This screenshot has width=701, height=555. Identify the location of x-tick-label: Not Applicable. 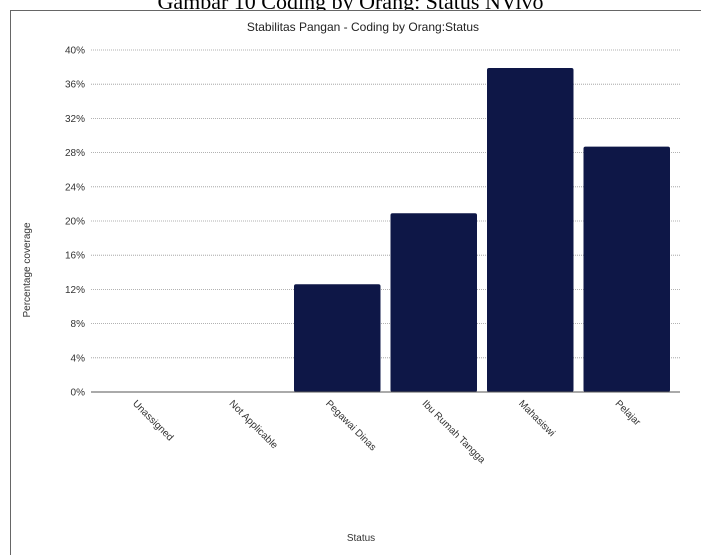
(253, 424).